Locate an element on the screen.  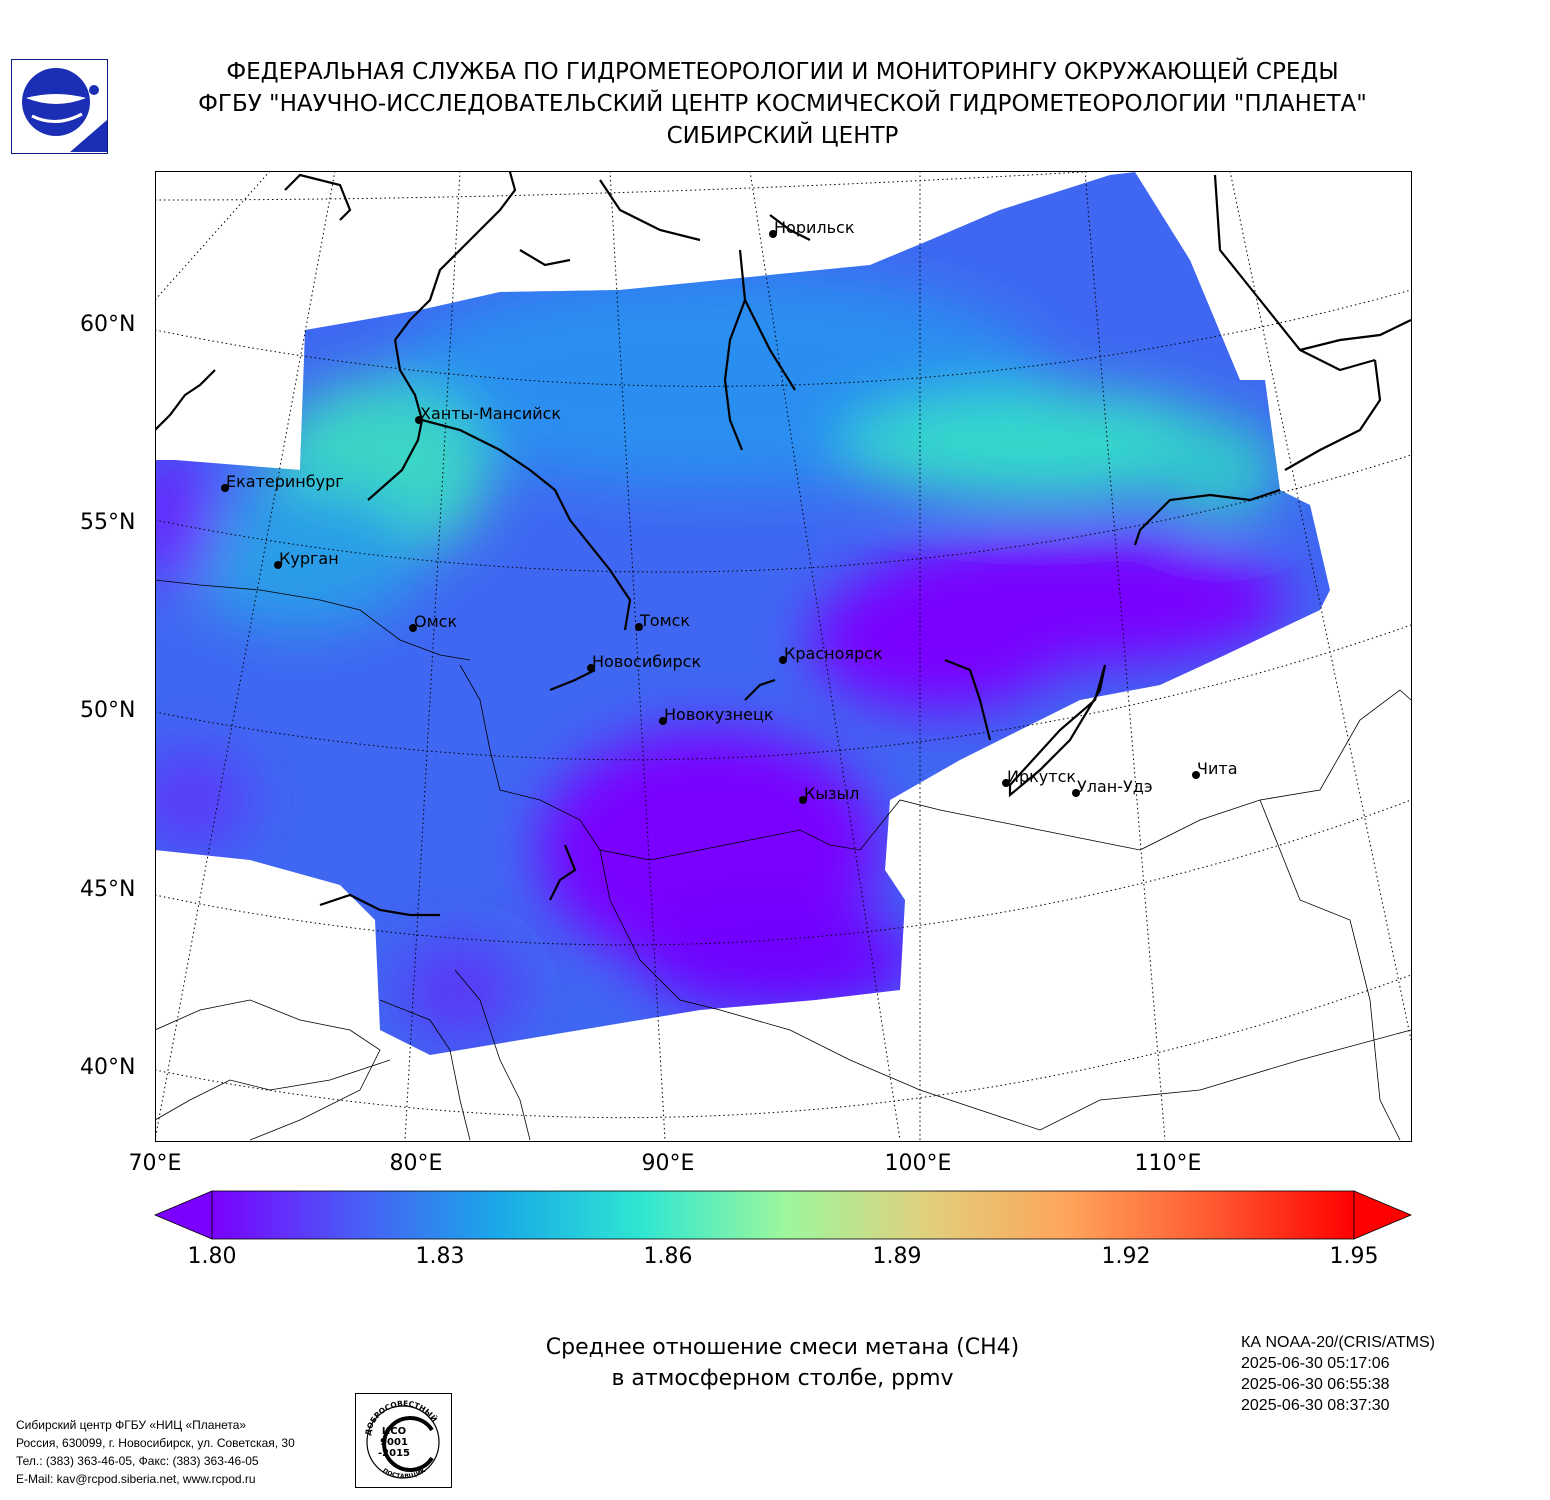
colorbar is located at coordinates (783, 1215).